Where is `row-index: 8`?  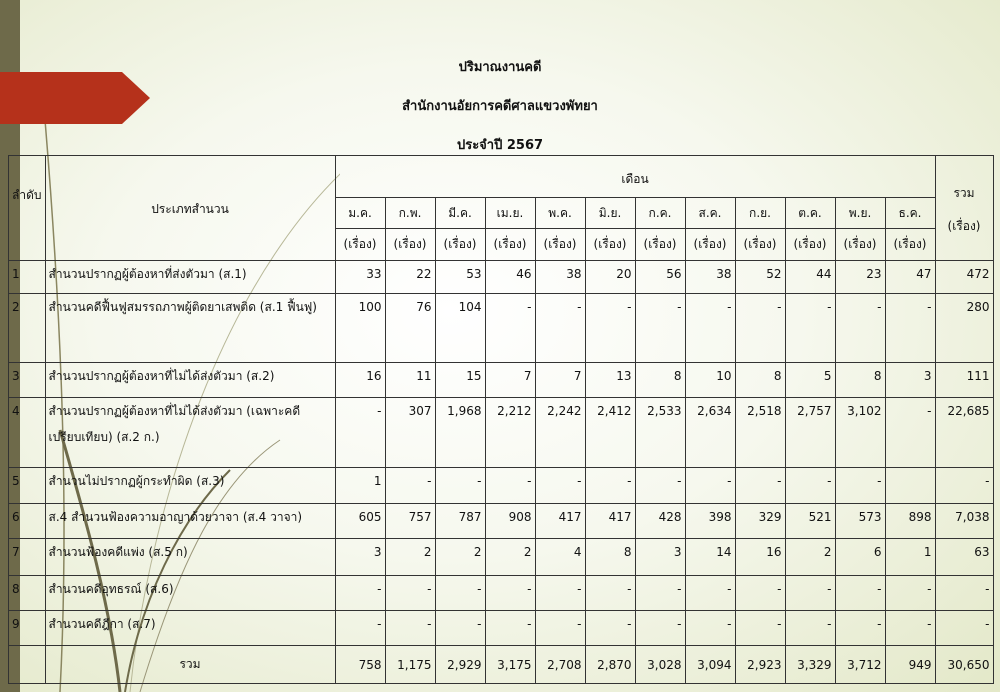 row-index: 8 is located at coordinates (27, 593).